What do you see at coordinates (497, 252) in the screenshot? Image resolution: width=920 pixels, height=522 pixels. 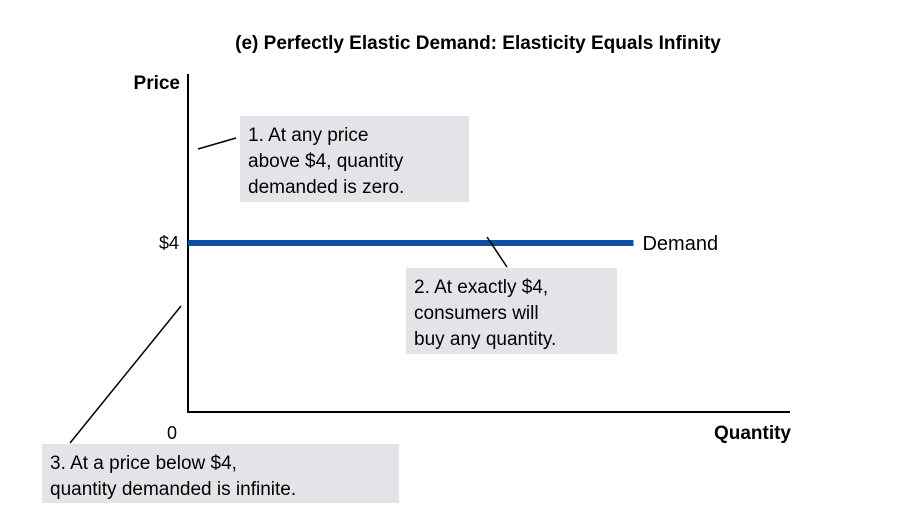 I see `annotation-2-leader` at bounding box center [497, 252].